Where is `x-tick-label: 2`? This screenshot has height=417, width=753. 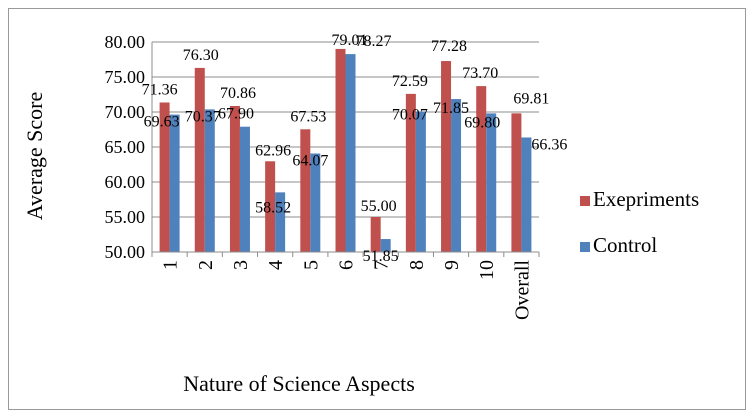
x-tick-label: 2 is located at coordinates (206, 265).